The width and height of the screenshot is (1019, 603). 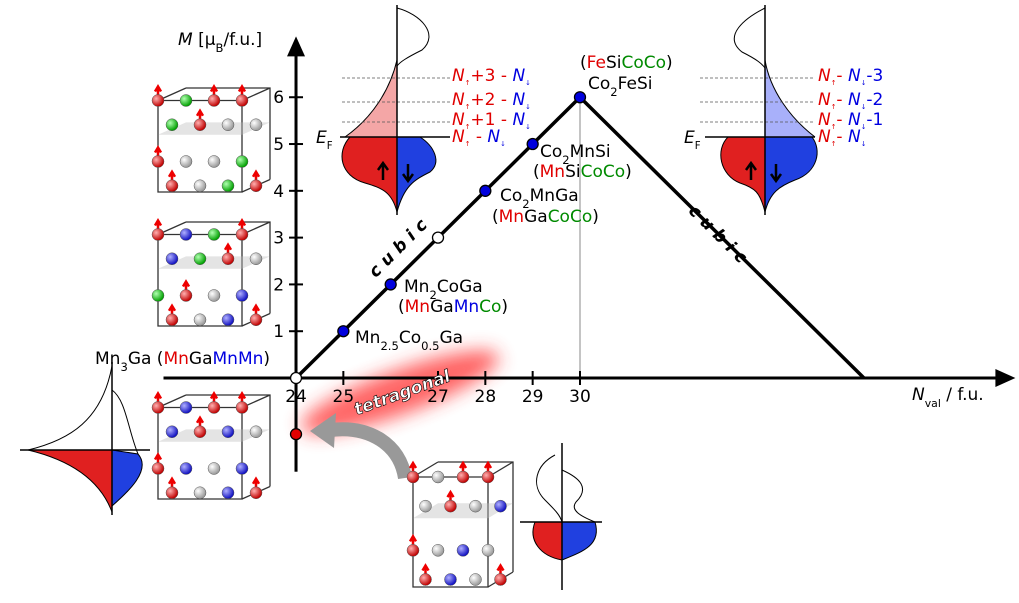 What do you see at coordinates (370, 451) in the screenshot?
I see `arrow-body` at bounding box center [370, 451].